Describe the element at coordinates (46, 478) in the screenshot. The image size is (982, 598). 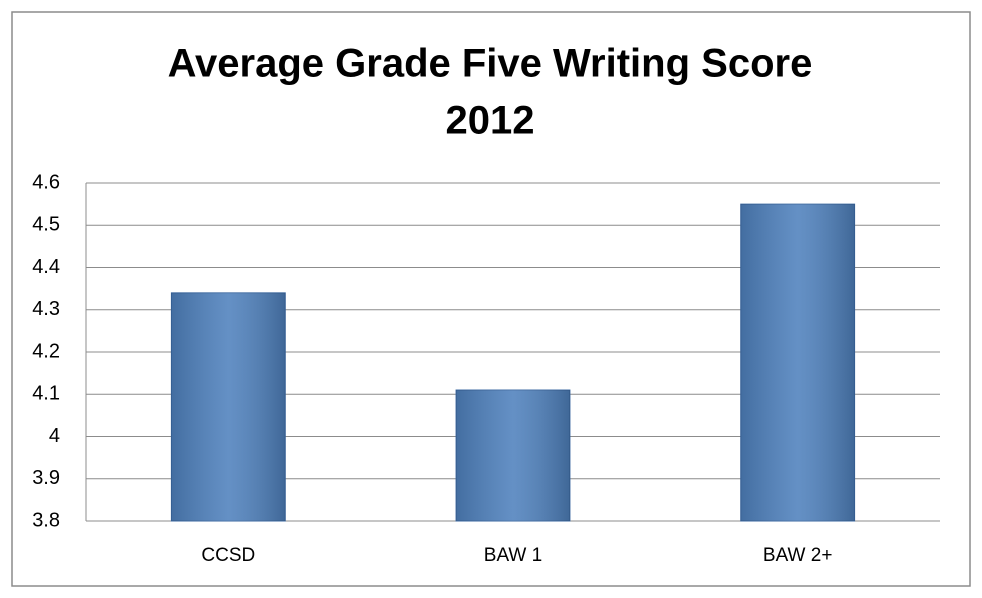
I see `y-tick-label: 3.9` at that location.